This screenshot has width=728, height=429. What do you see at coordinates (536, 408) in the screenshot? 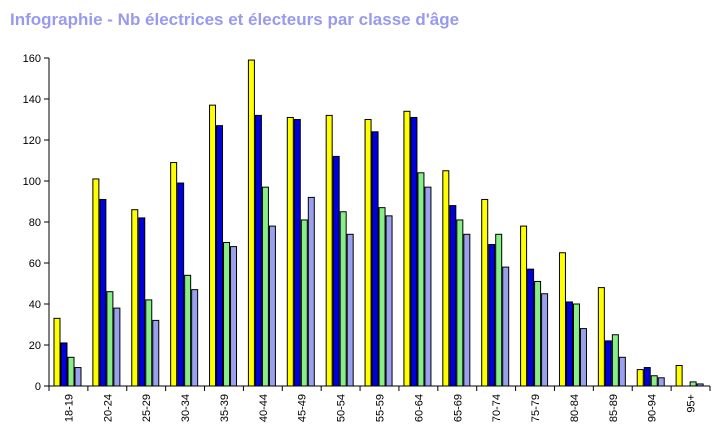
I see `x-tick-label: 75-79` at bounding box center [536, 408].